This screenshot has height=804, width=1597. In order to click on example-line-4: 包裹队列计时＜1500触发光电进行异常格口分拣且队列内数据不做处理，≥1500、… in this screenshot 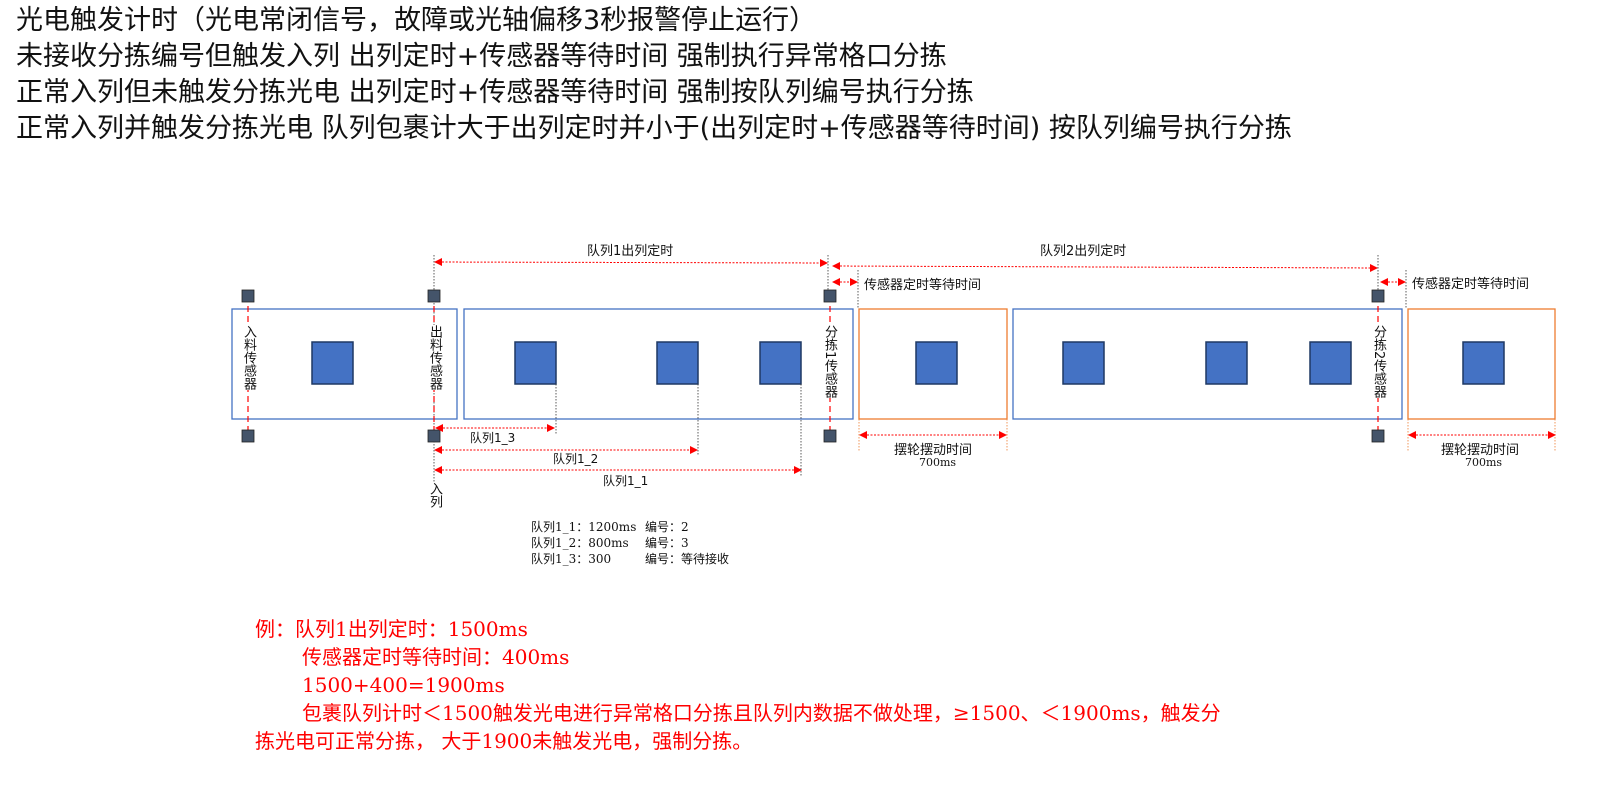, I will do `click(761, 713)`.